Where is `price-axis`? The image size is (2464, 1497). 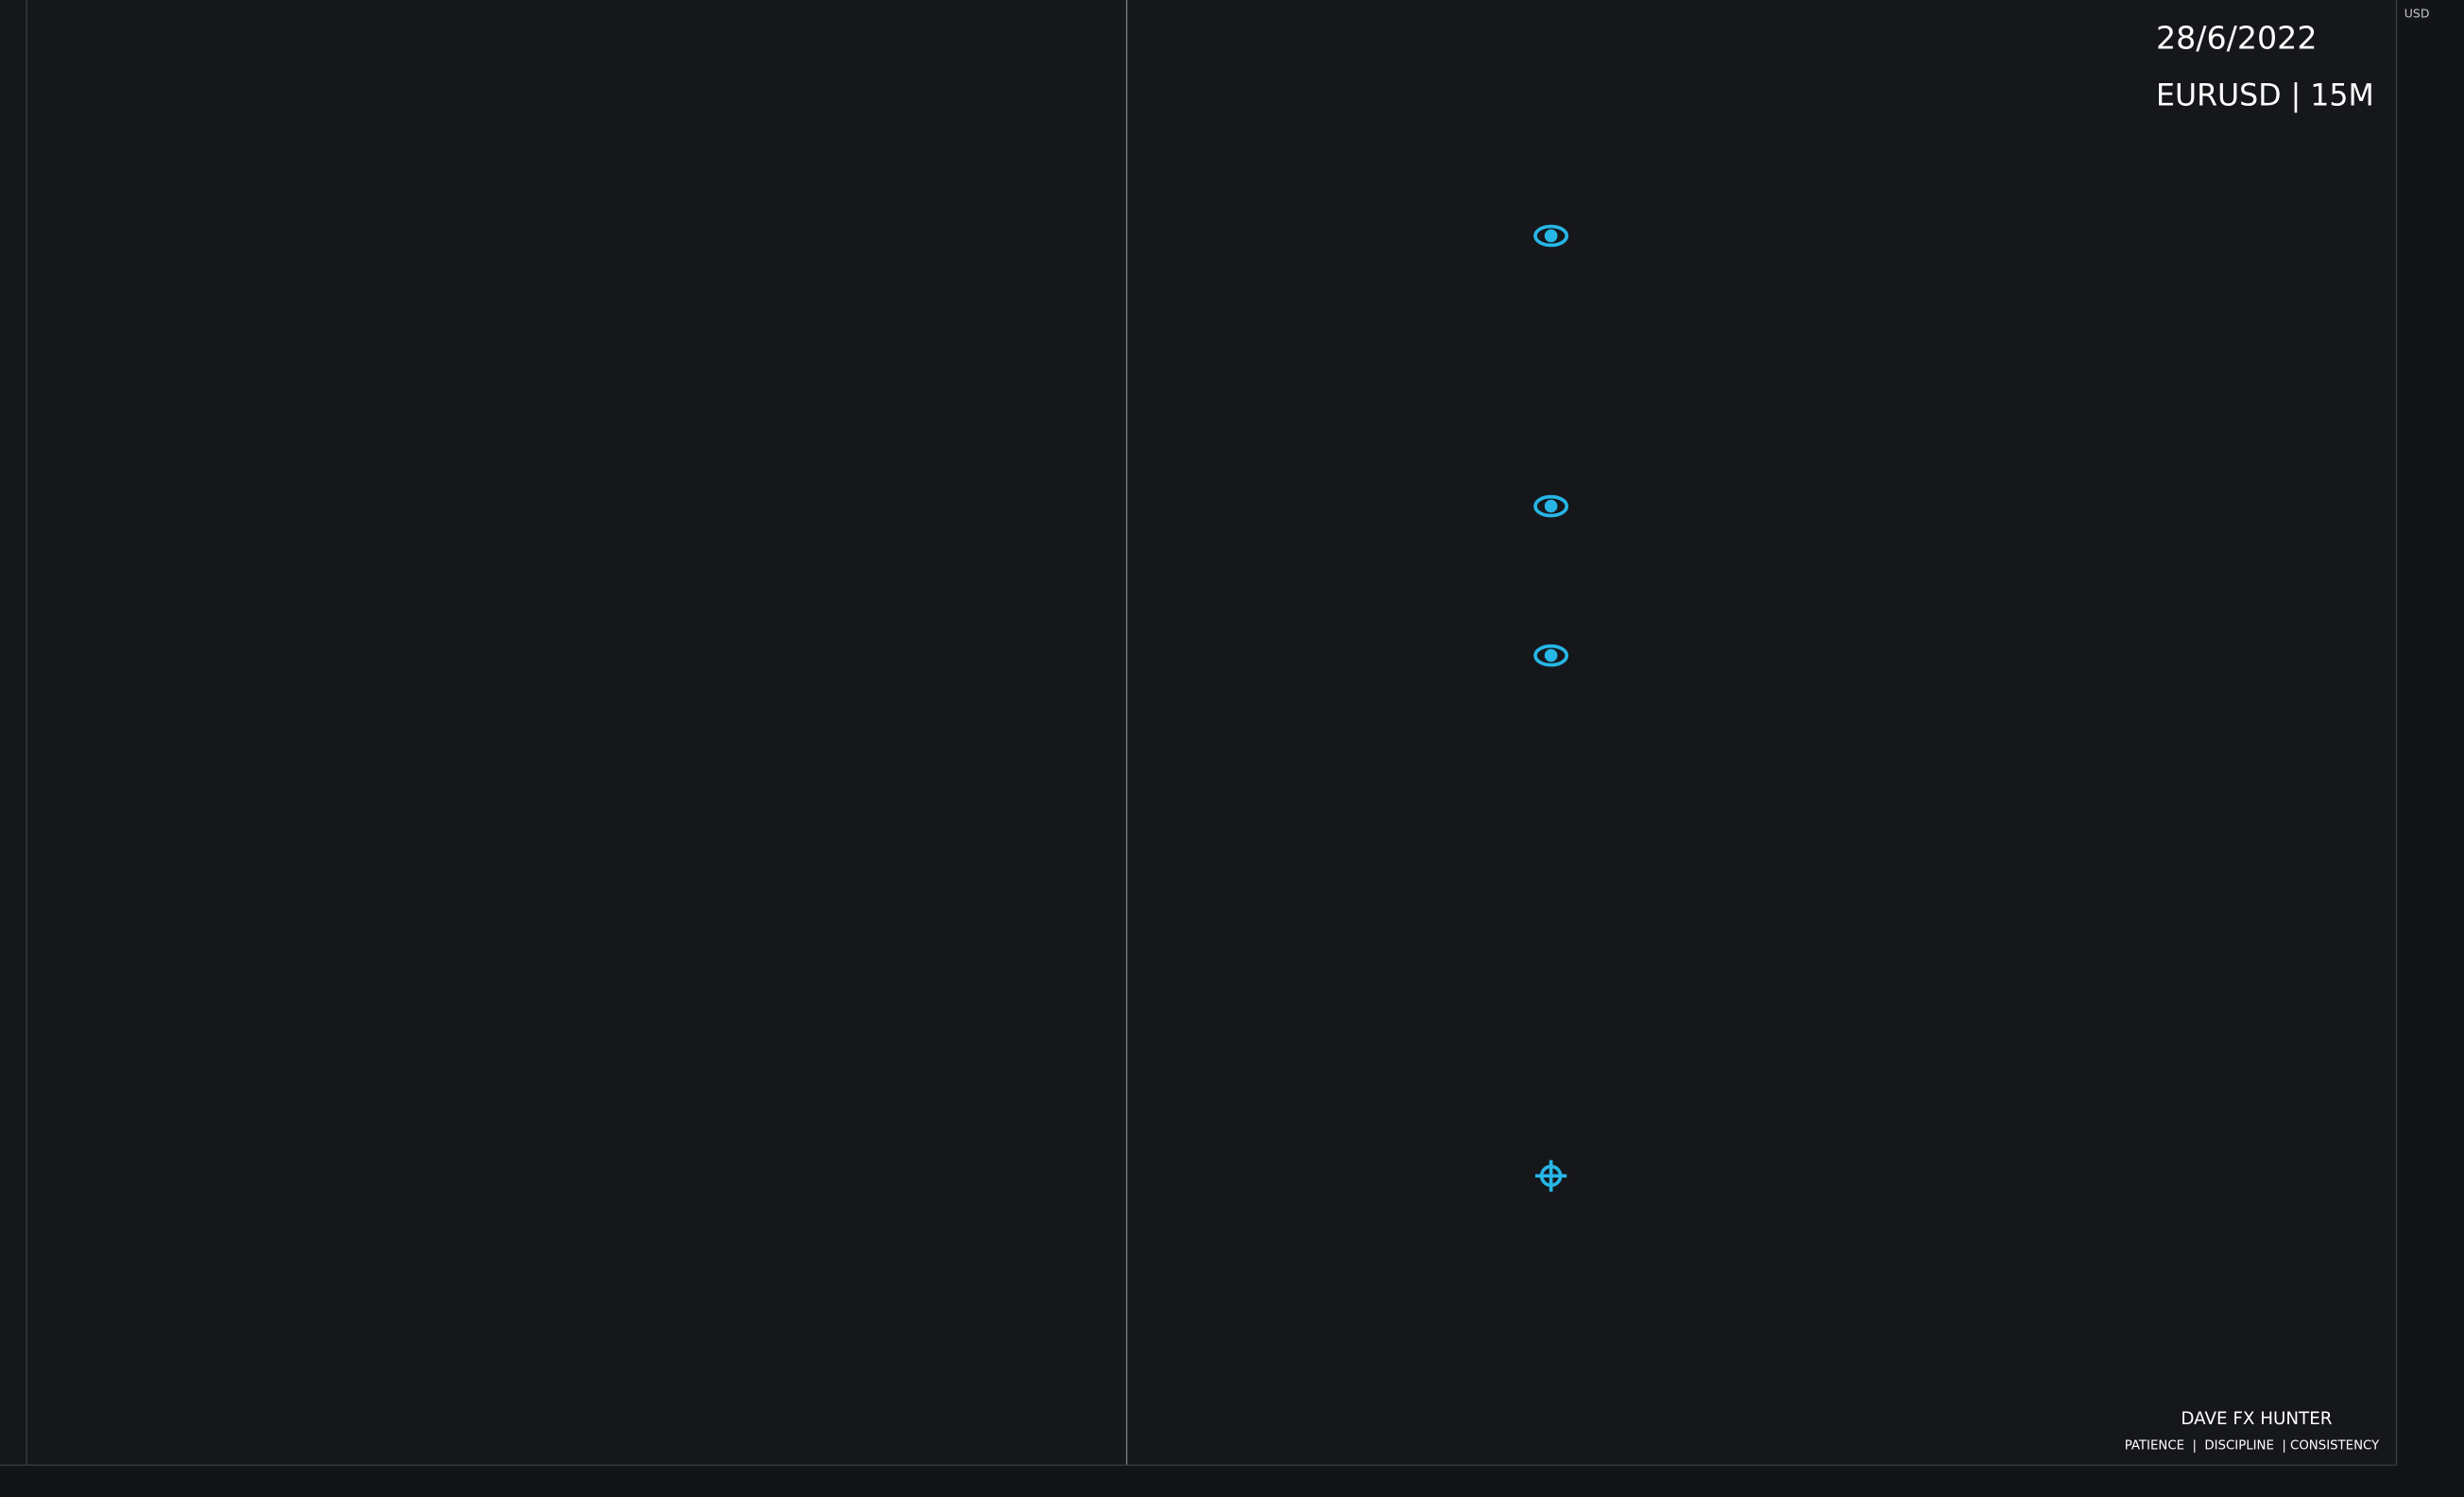 price-axis is located at coordinates (2430, 748).